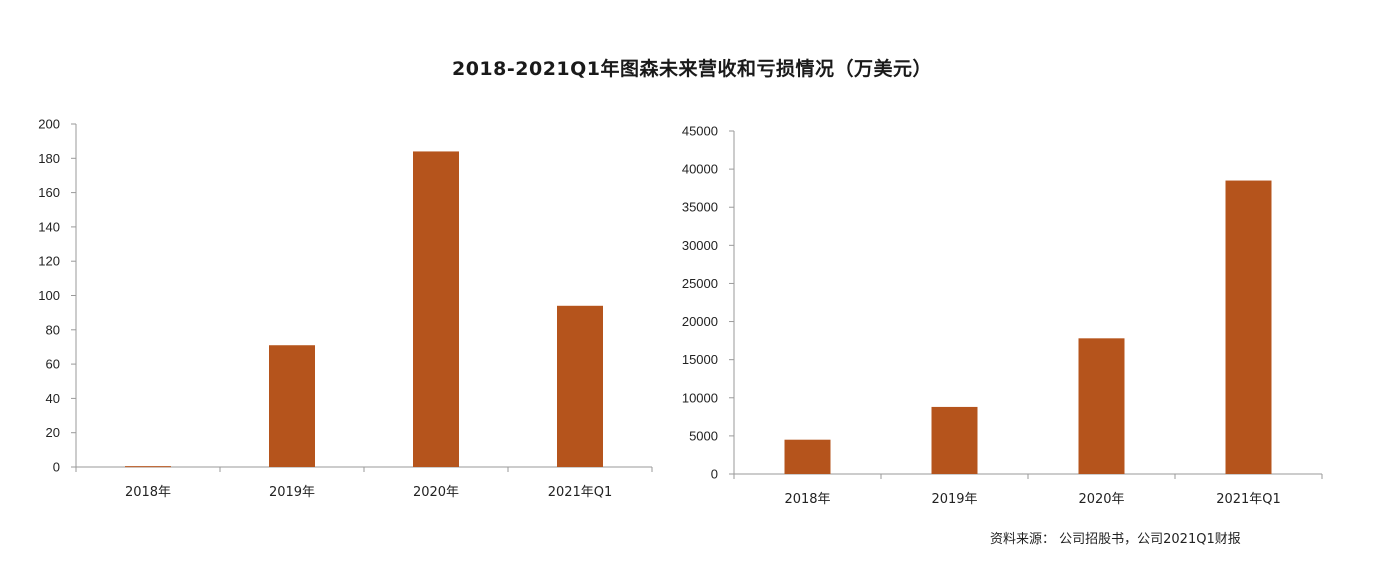  Describe the element at coordinates (700, 359) in the screenshot. I see `y-tick-label: 15000` at that location.